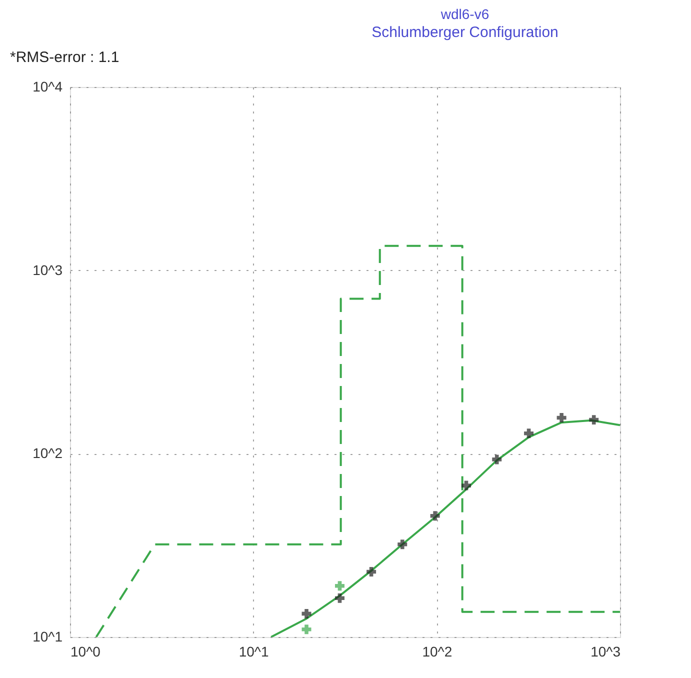 This screenshot has height=678, width=691. What do you see at coordinates (437, 652) in the screenshot?
I see `x-tick-label: 10^2` at bounding box center [437, 652].